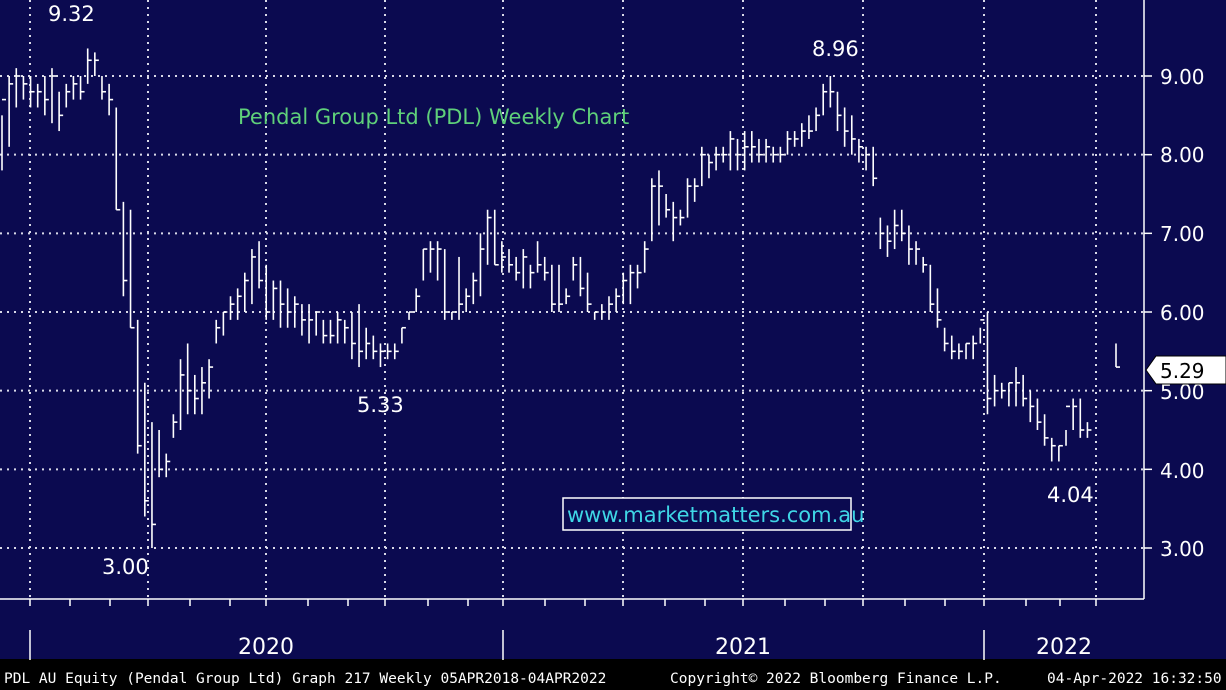 The image size is (1226, 690). I want to click on y-tick-label: 3.00, so click(1182, 549).